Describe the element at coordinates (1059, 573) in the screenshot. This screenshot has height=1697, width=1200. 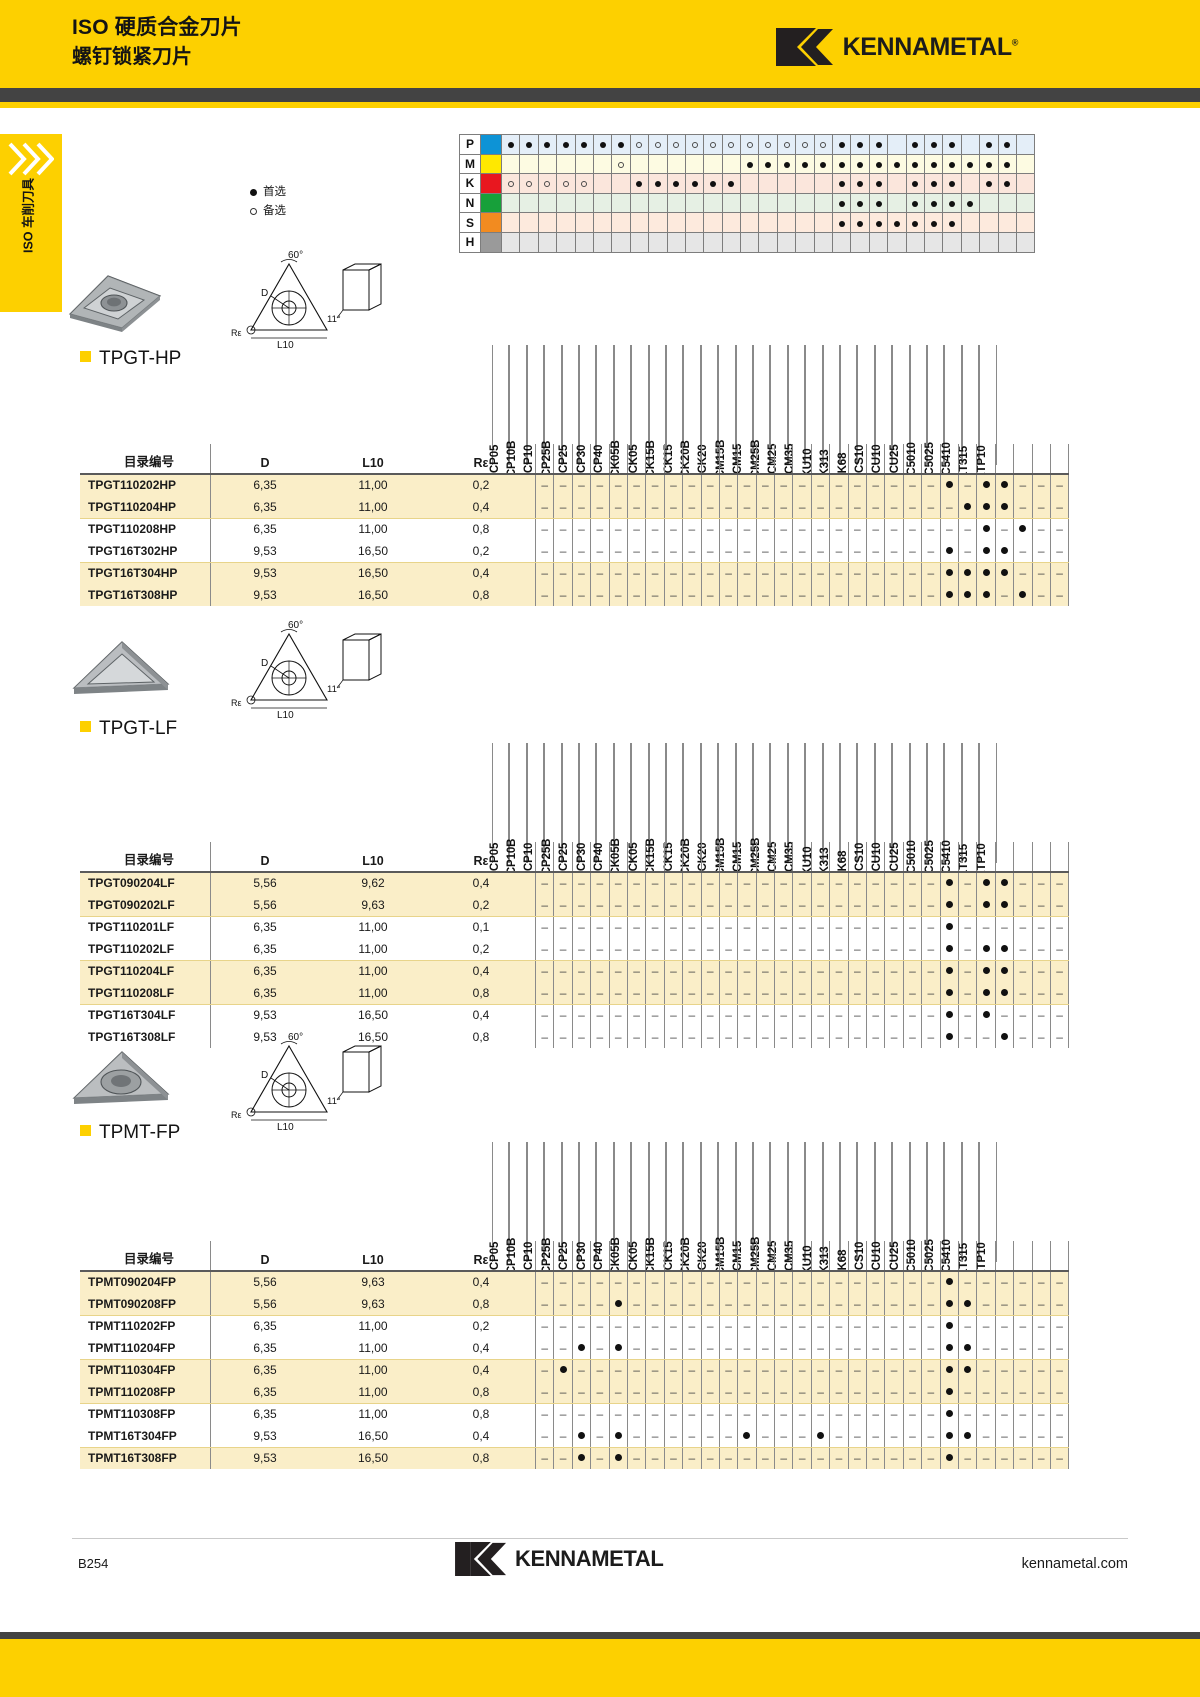
I see `cell-grade-ktp10: –` at that location.